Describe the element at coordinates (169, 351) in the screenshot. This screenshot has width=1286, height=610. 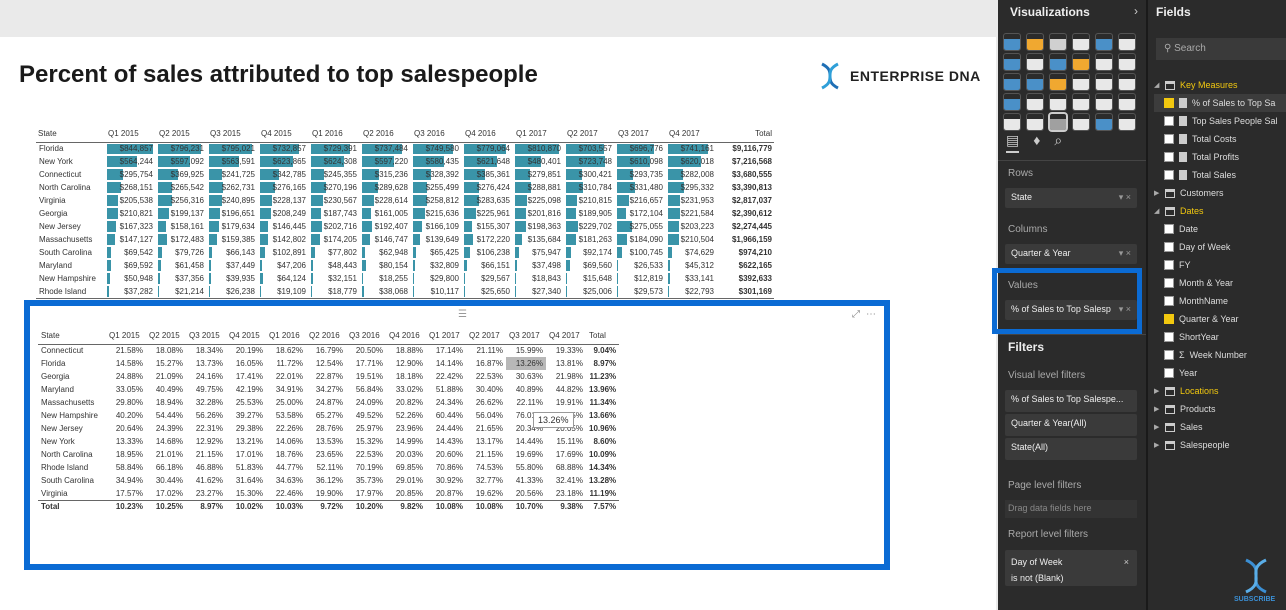
I see `data-cell: 18.08%` at that location.